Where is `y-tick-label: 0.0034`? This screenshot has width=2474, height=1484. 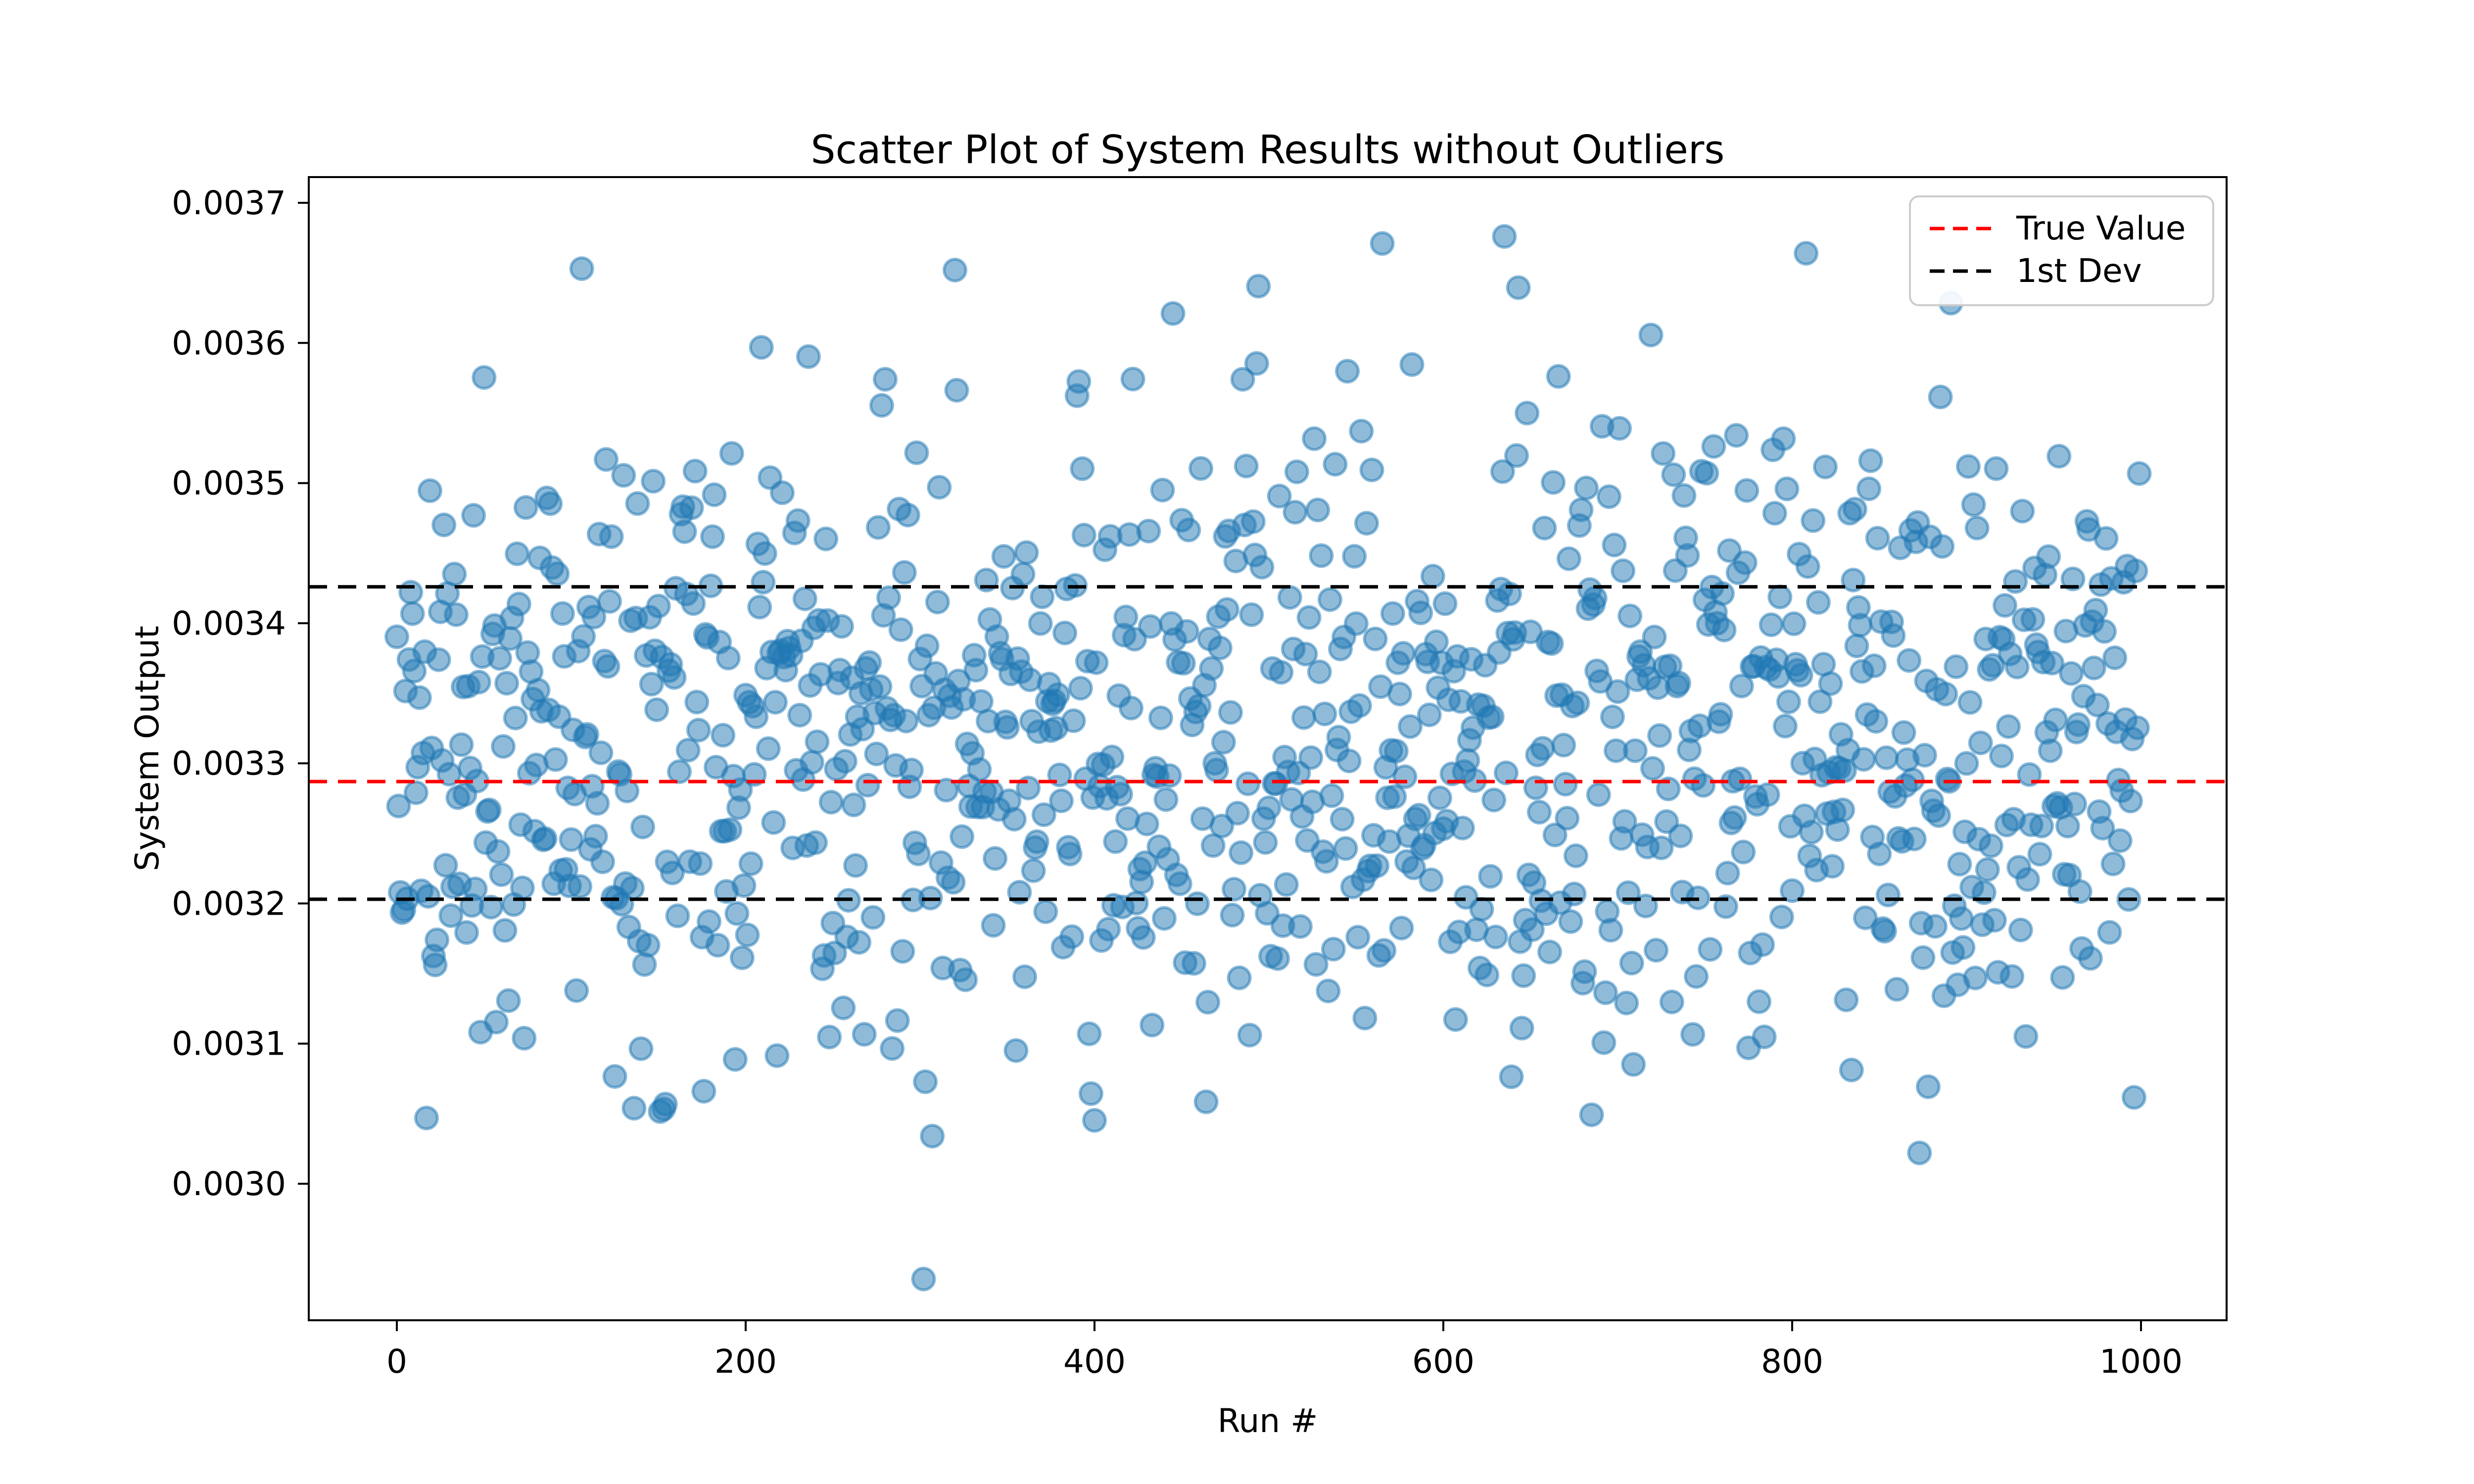
y-tick-label: 0.0034 is located at coordinates (229, 623).